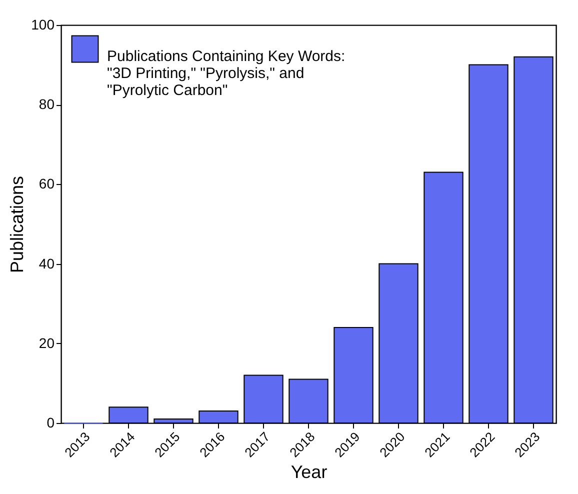 This screenshot has width=578, height=494. Describe the element at coordinates (46, 263) in the screenshot. I see `y-tick-label: 40` at that location.